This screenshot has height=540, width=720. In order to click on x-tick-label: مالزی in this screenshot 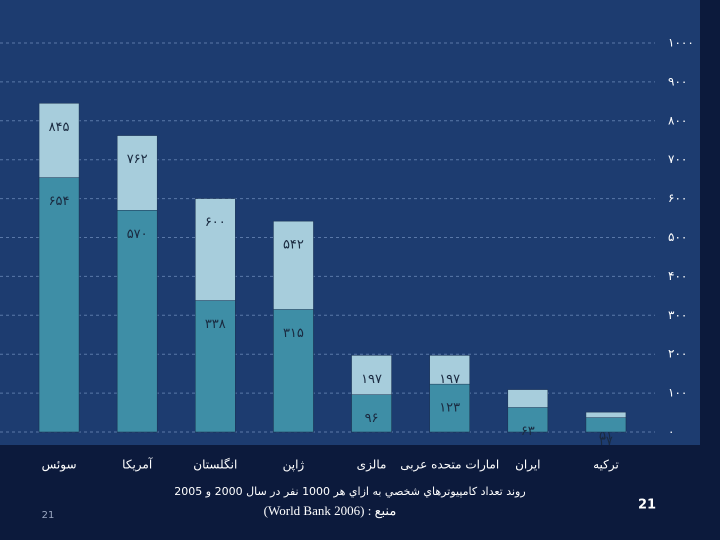, I will do `click(372, 465)`.